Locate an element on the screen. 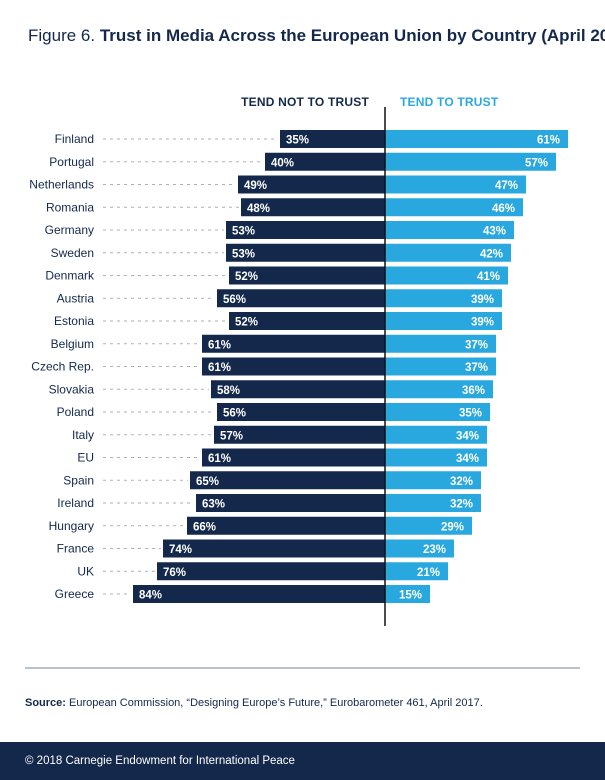  label-trust: 42% is located at coordinates (491, 254).